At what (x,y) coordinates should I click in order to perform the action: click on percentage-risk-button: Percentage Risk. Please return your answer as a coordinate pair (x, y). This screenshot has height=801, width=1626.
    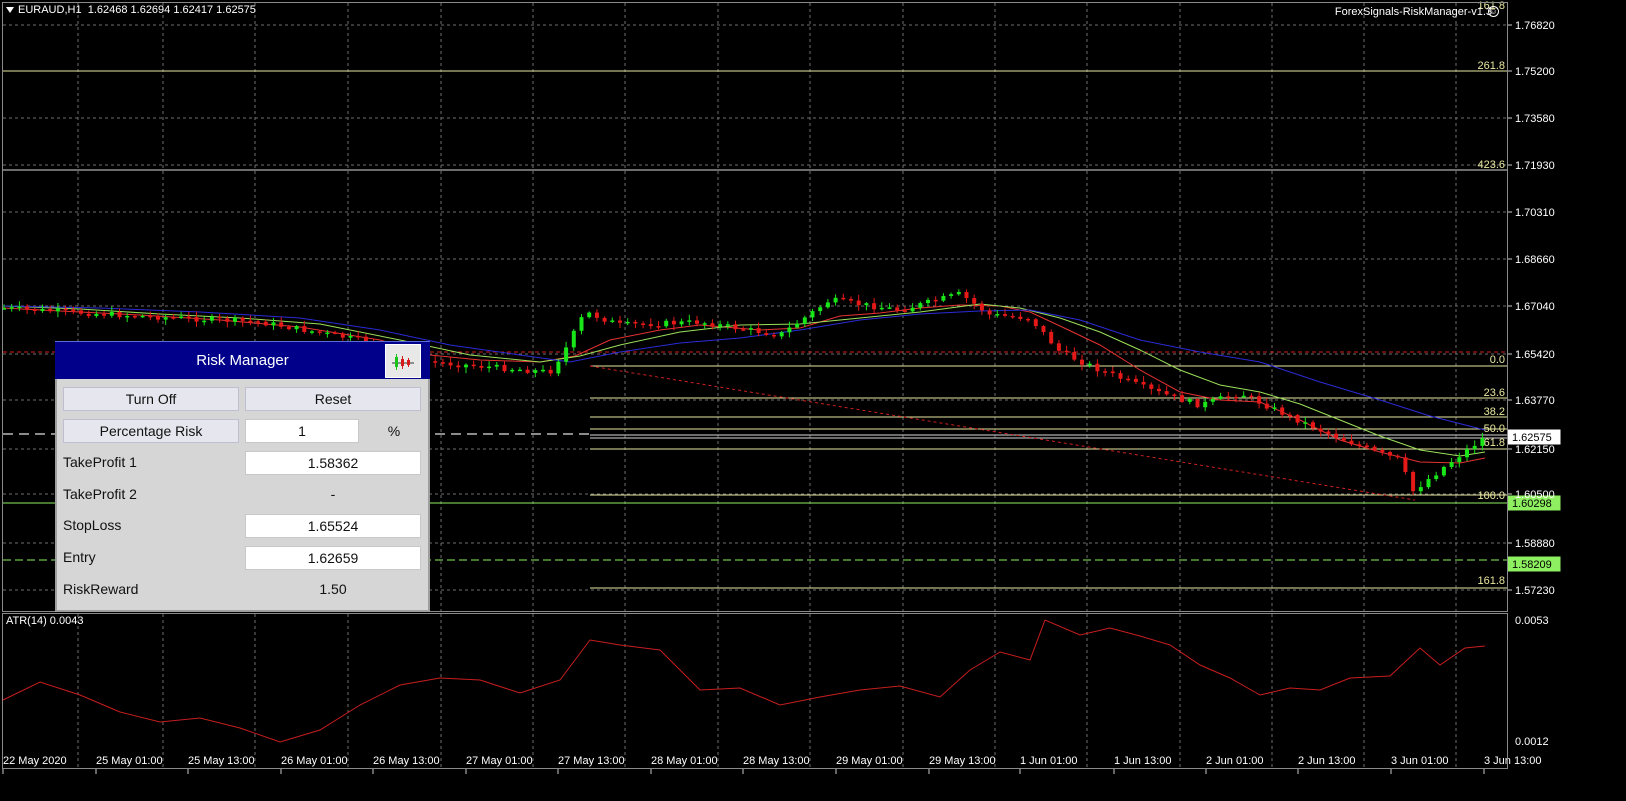
    Looking at the image, I should click on (151, 431).